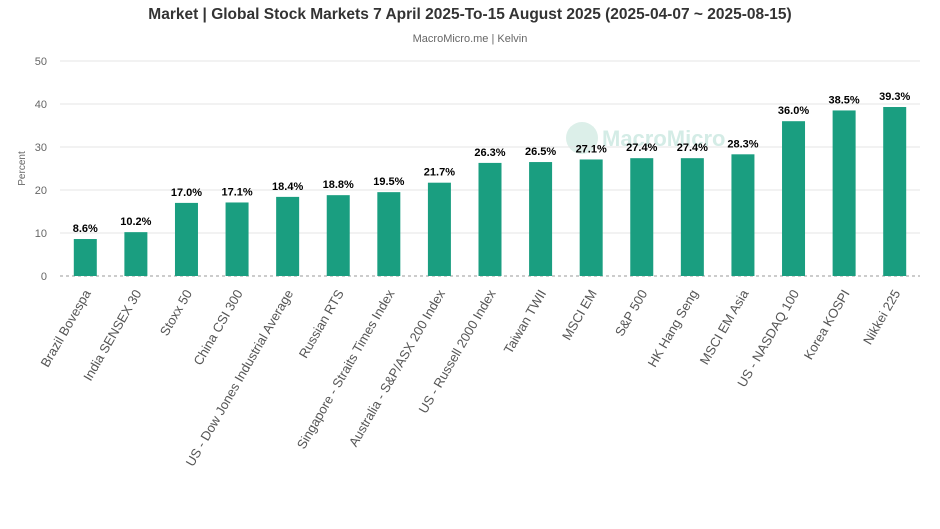 Image resolution: width=940 pixels, height=529 pixels. Describe the element at coordinates (85, 229) in the screenshot. I see `data-label: 8.6%` at that location.